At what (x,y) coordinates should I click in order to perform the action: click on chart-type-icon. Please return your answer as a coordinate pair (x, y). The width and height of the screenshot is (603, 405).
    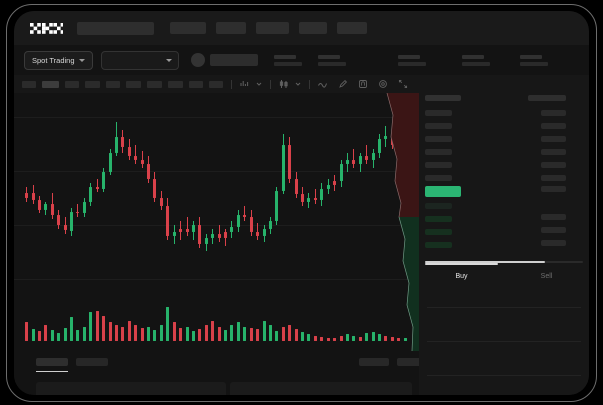
    Looking at the image, I should click on (284, 84).